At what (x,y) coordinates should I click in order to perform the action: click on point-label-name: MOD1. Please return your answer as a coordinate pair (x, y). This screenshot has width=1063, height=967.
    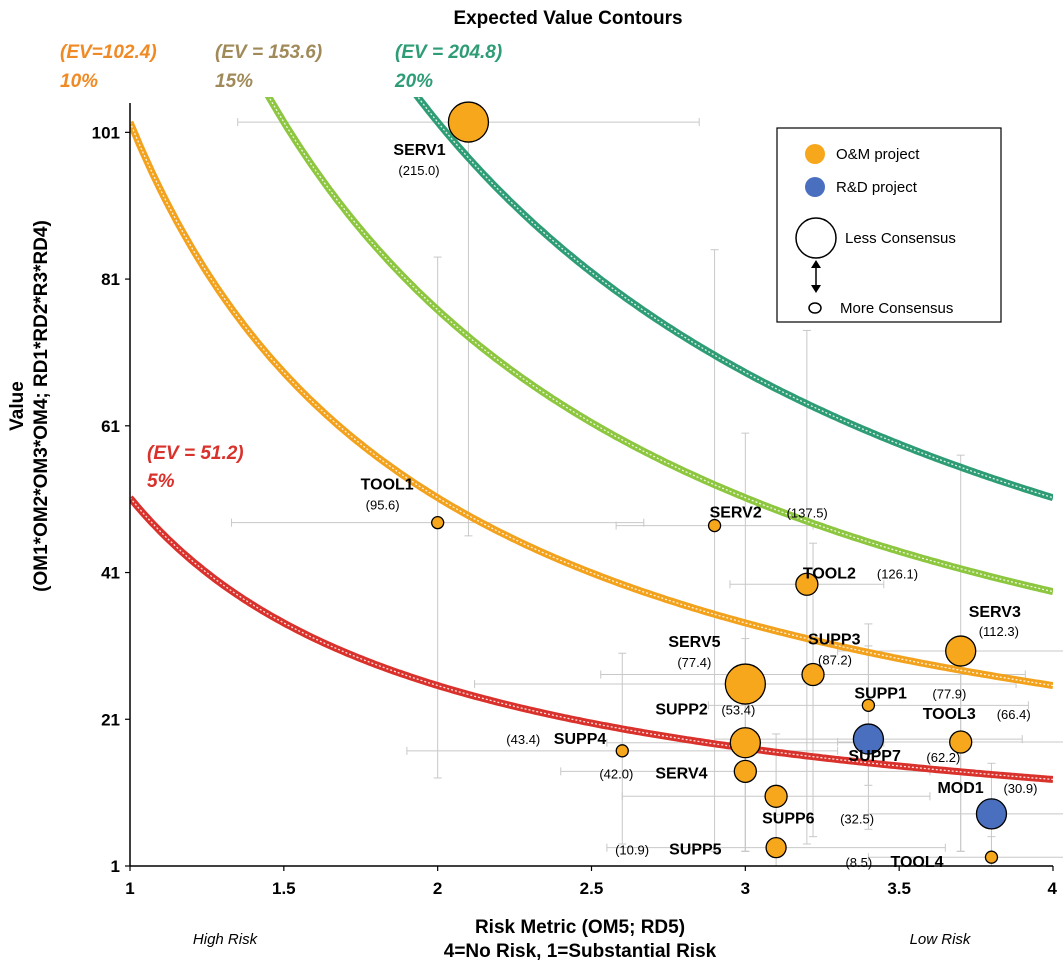
    Looking at the image, I should click on (960, 788).